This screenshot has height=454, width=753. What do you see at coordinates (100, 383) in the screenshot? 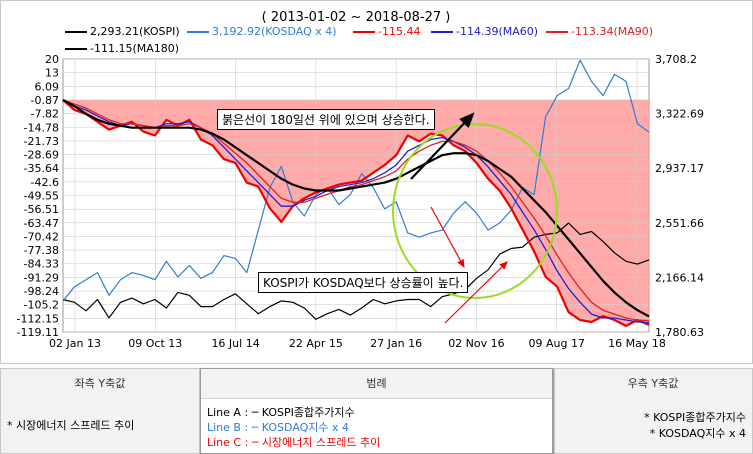
I see `left-axis-title: 좌측 Y축값` at bounding box center [100, 383].